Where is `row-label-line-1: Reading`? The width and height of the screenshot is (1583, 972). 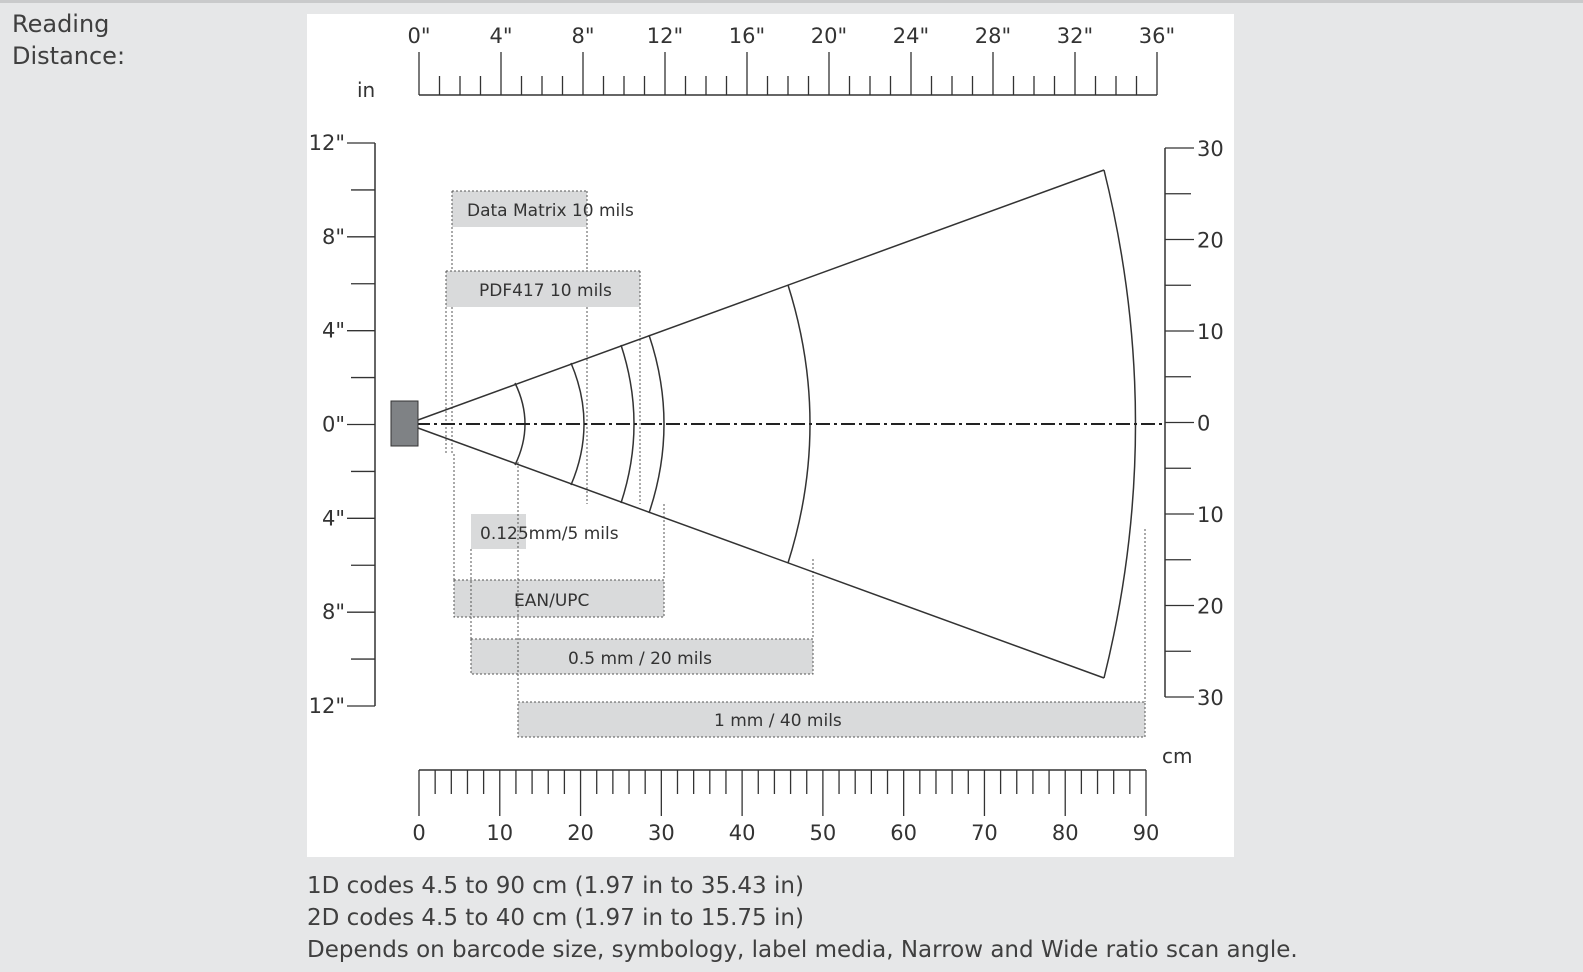
row-label-line-1: Reading is located at coordinates (61, 24).